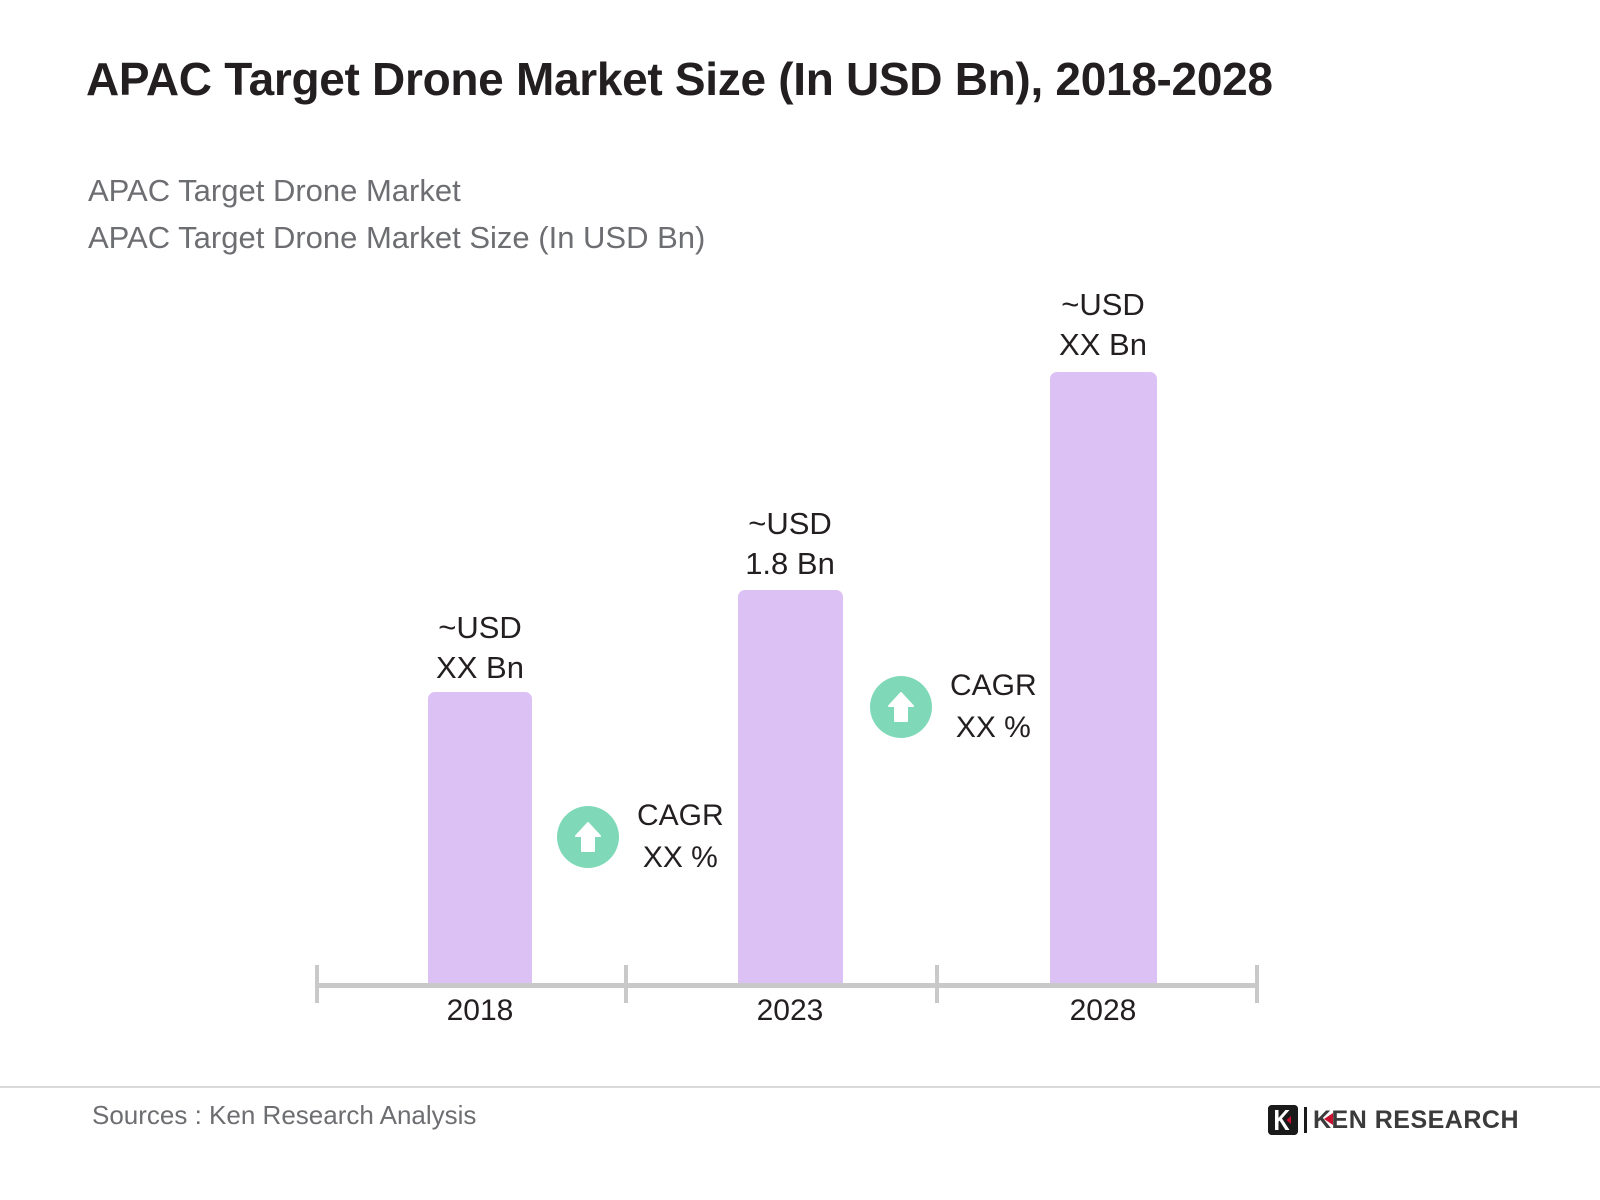 This screenshot has width=1600, height=1200. I want to click on ken-research-logo: KEN RESEARCH, so click(1393, 1120).